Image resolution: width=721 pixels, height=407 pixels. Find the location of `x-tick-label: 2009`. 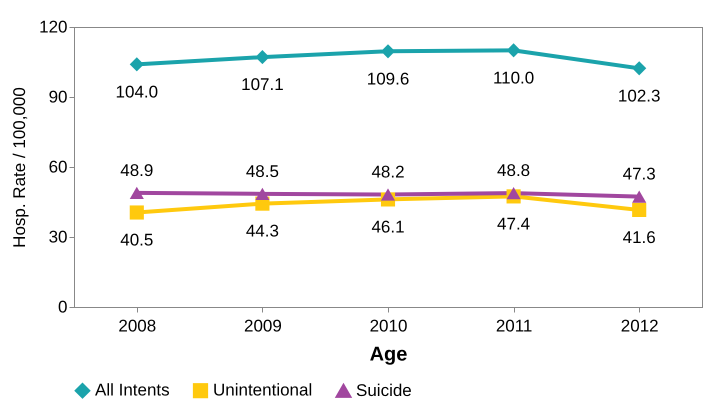

x-tick-label: 2009 is located at coordinates (263, 326).